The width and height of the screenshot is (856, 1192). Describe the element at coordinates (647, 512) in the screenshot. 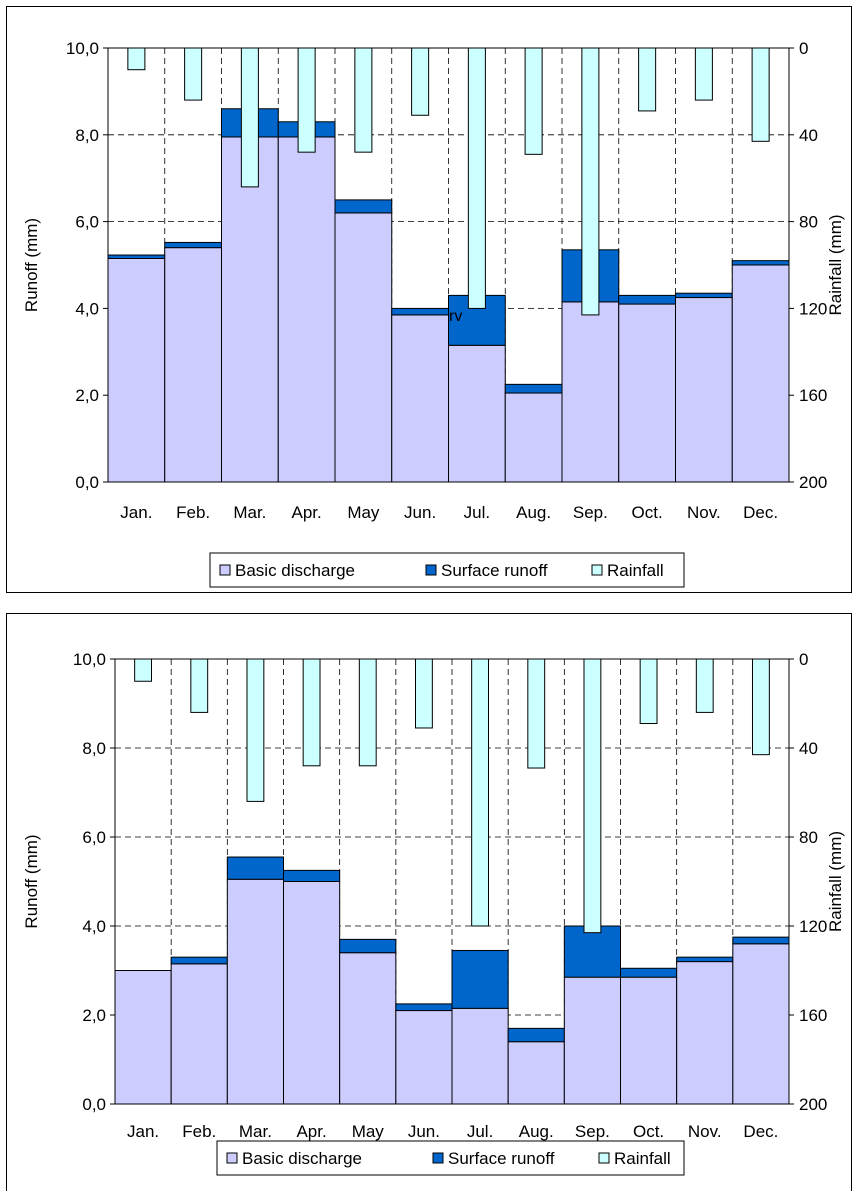

I see `category-tick-label: Oct.` at that location.